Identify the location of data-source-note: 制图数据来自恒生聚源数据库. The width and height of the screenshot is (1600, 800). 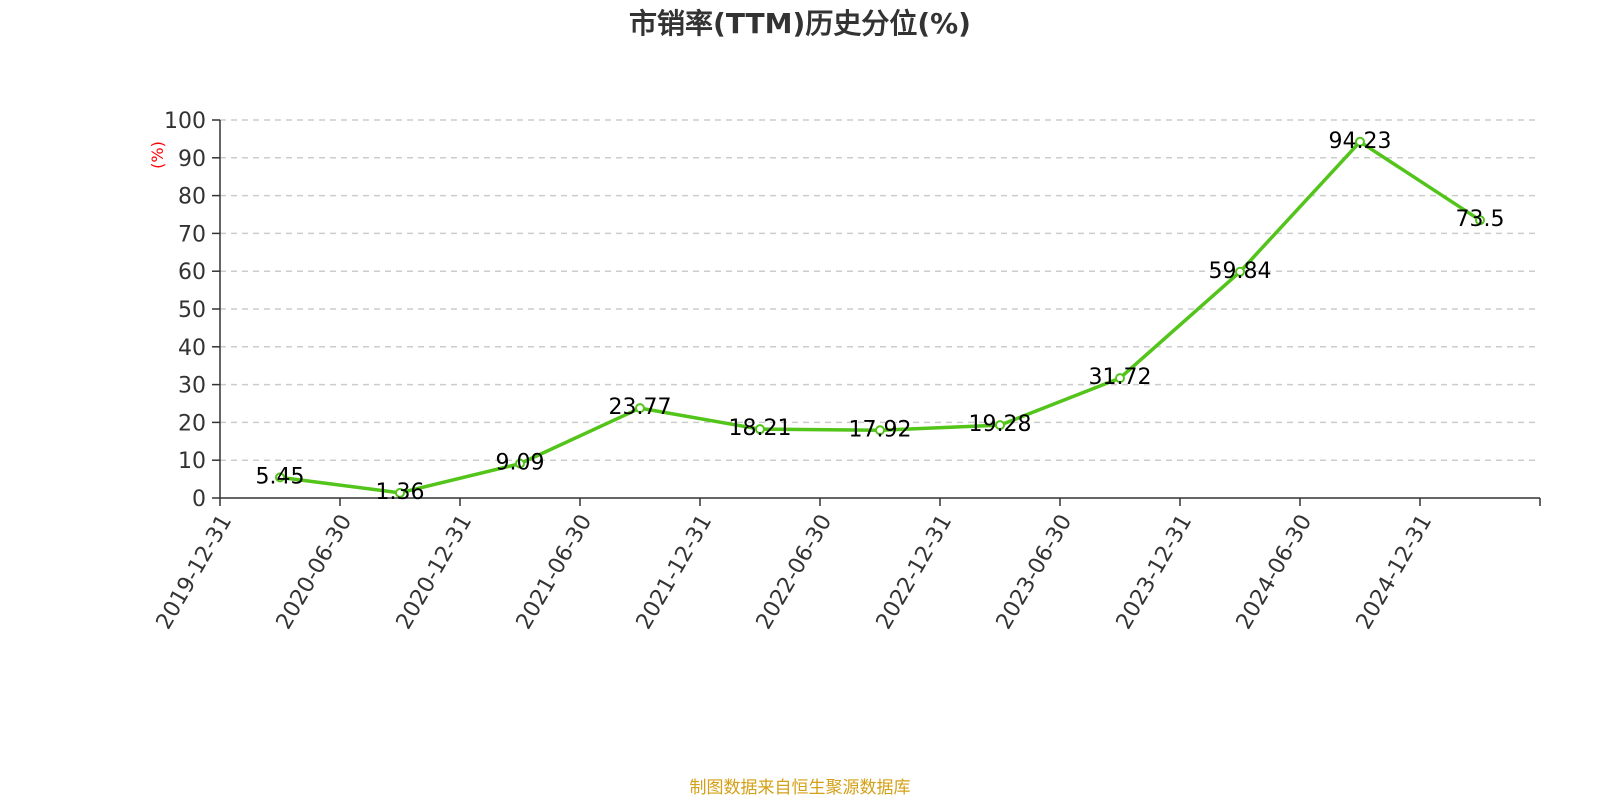
(800, 788).